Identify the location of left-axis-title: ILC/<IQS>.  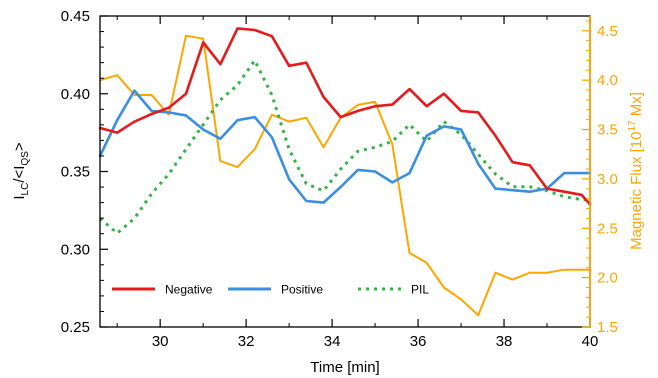
(21, 171).